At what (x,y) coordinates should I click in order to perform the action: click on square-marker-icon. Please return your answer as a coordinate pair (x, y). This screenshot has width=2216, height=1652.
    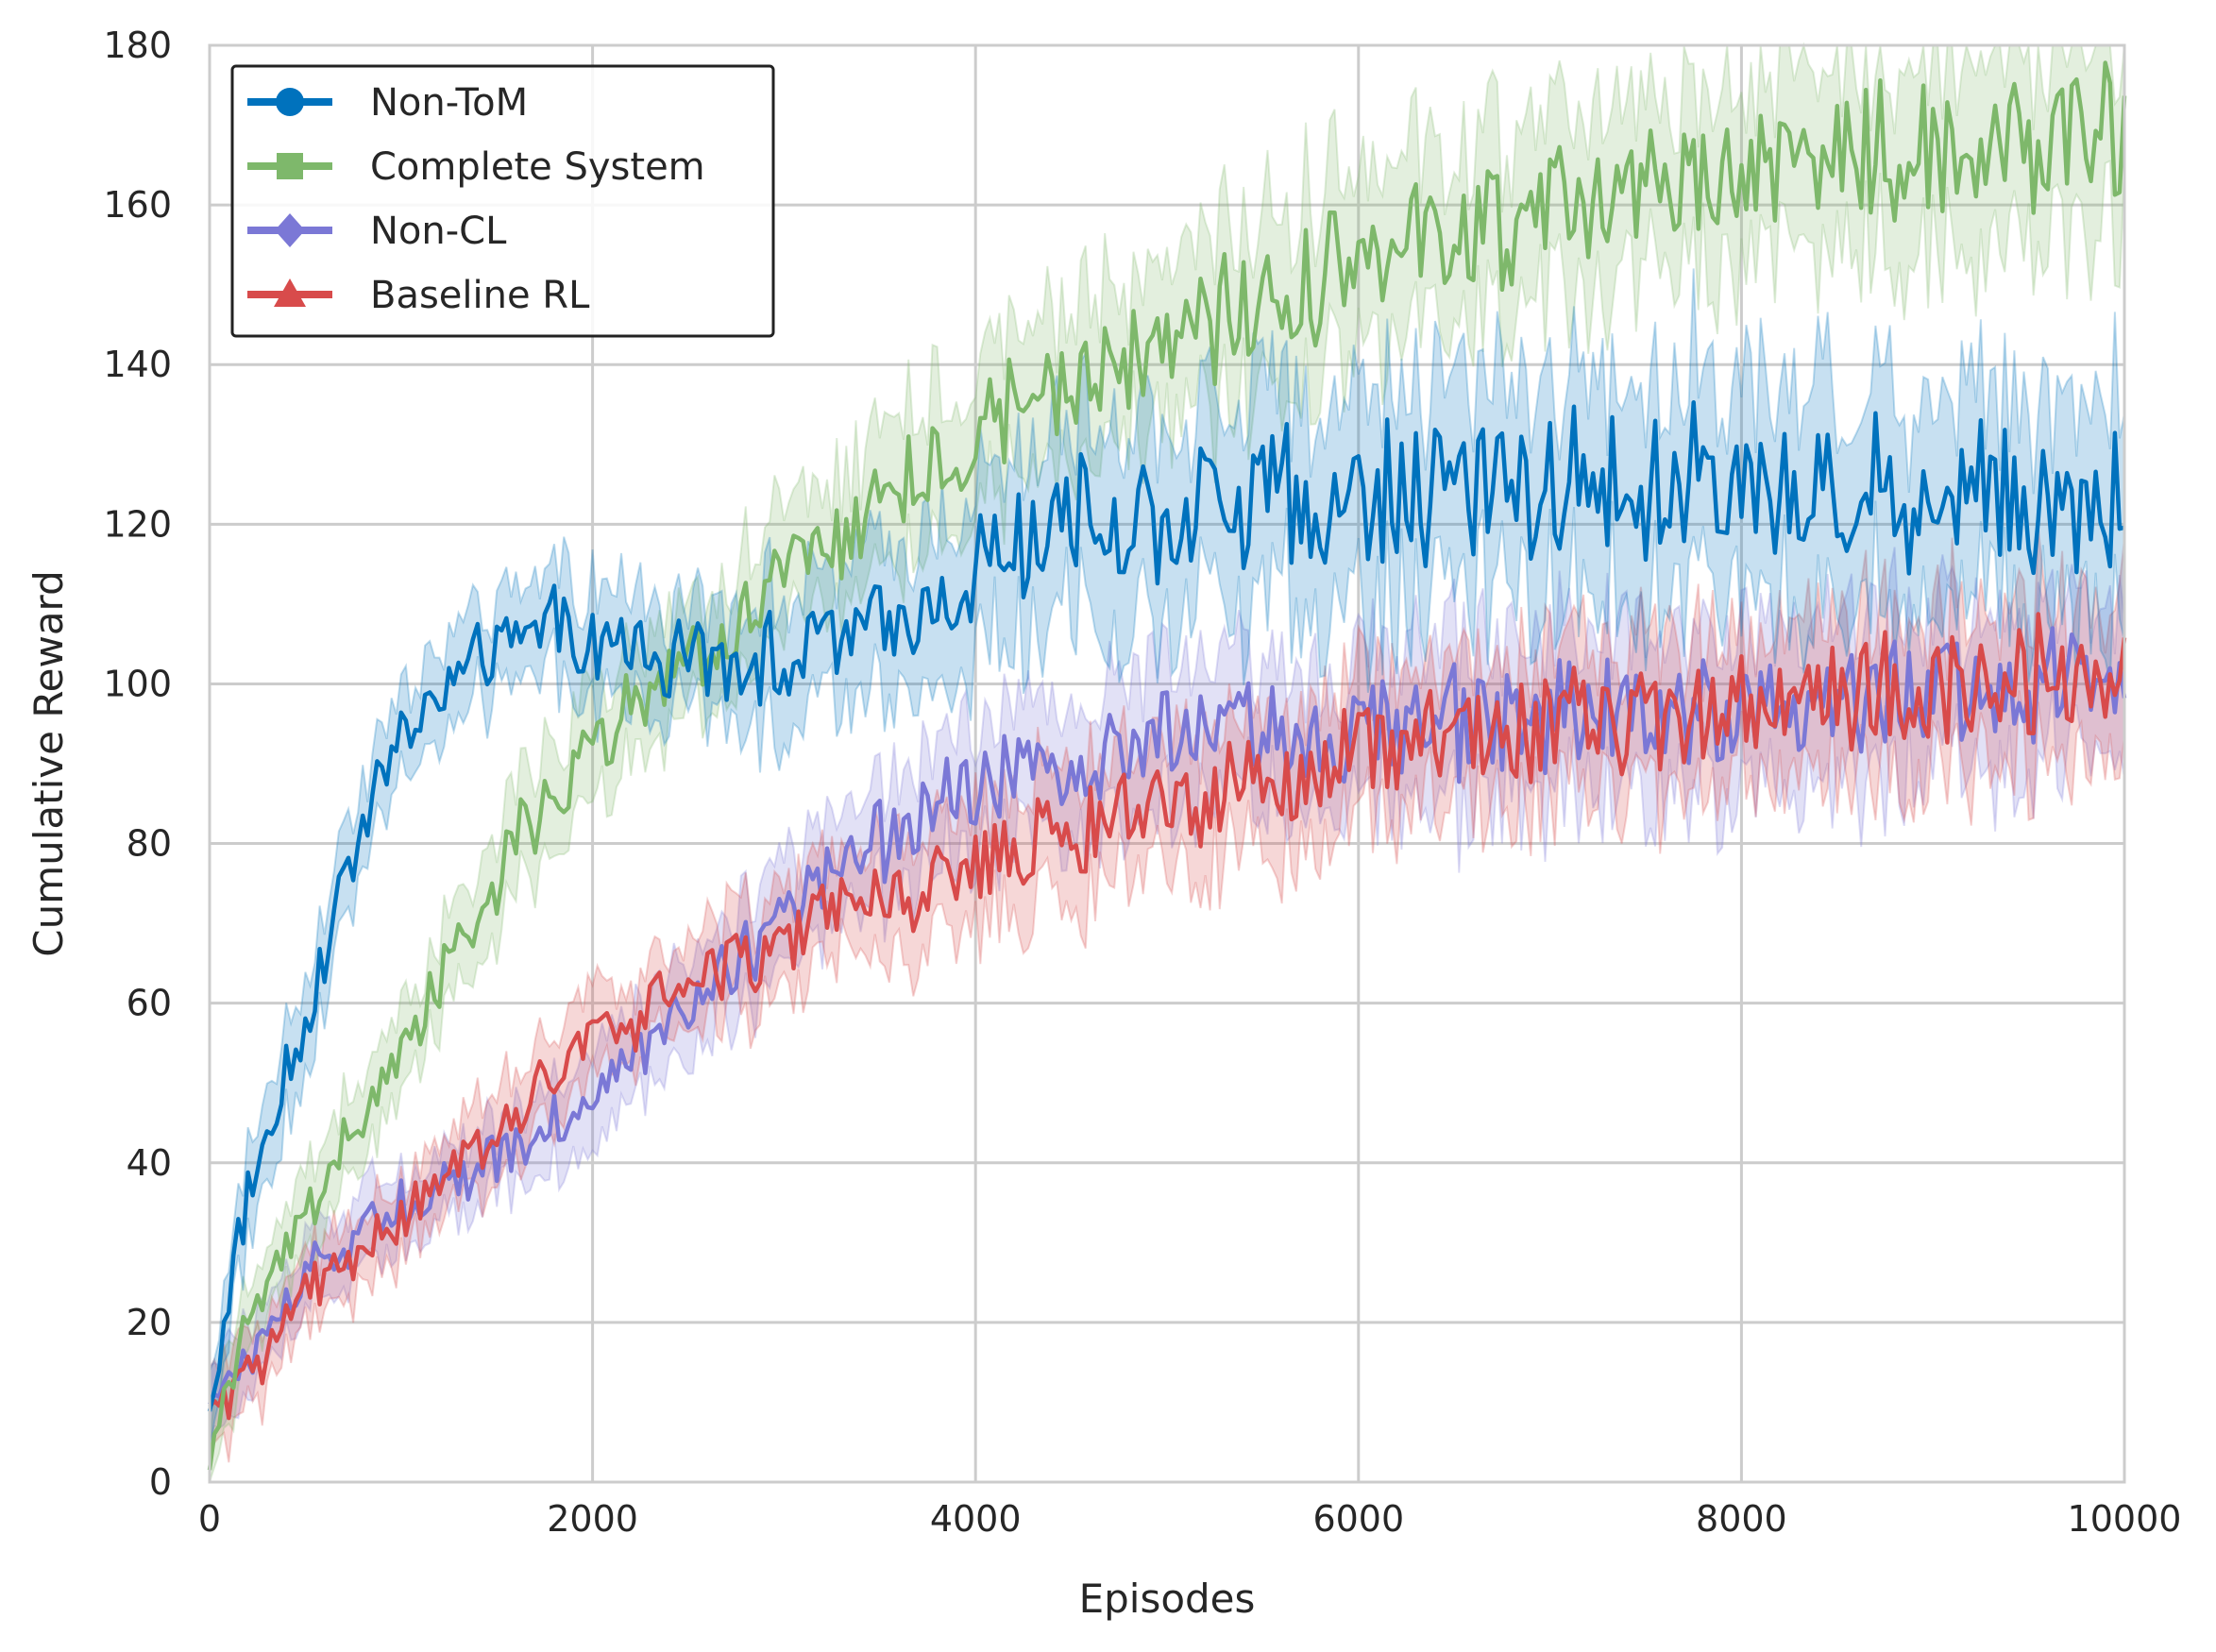
    Looking at the image, I should click on (290, 166).